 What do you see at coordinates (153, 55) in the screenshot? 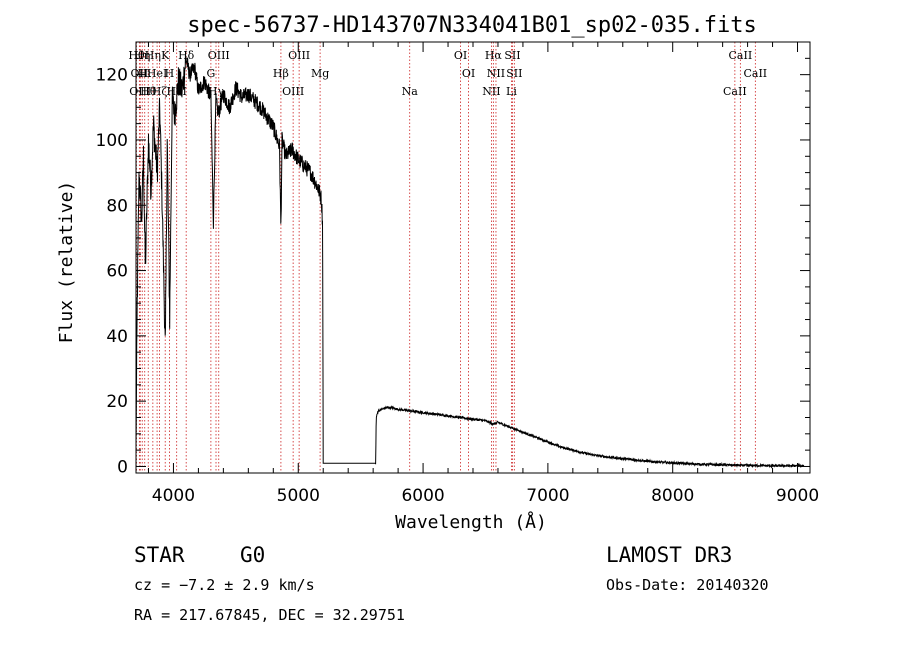
I see `line-label: Hη` at bounding box center [153, 55].